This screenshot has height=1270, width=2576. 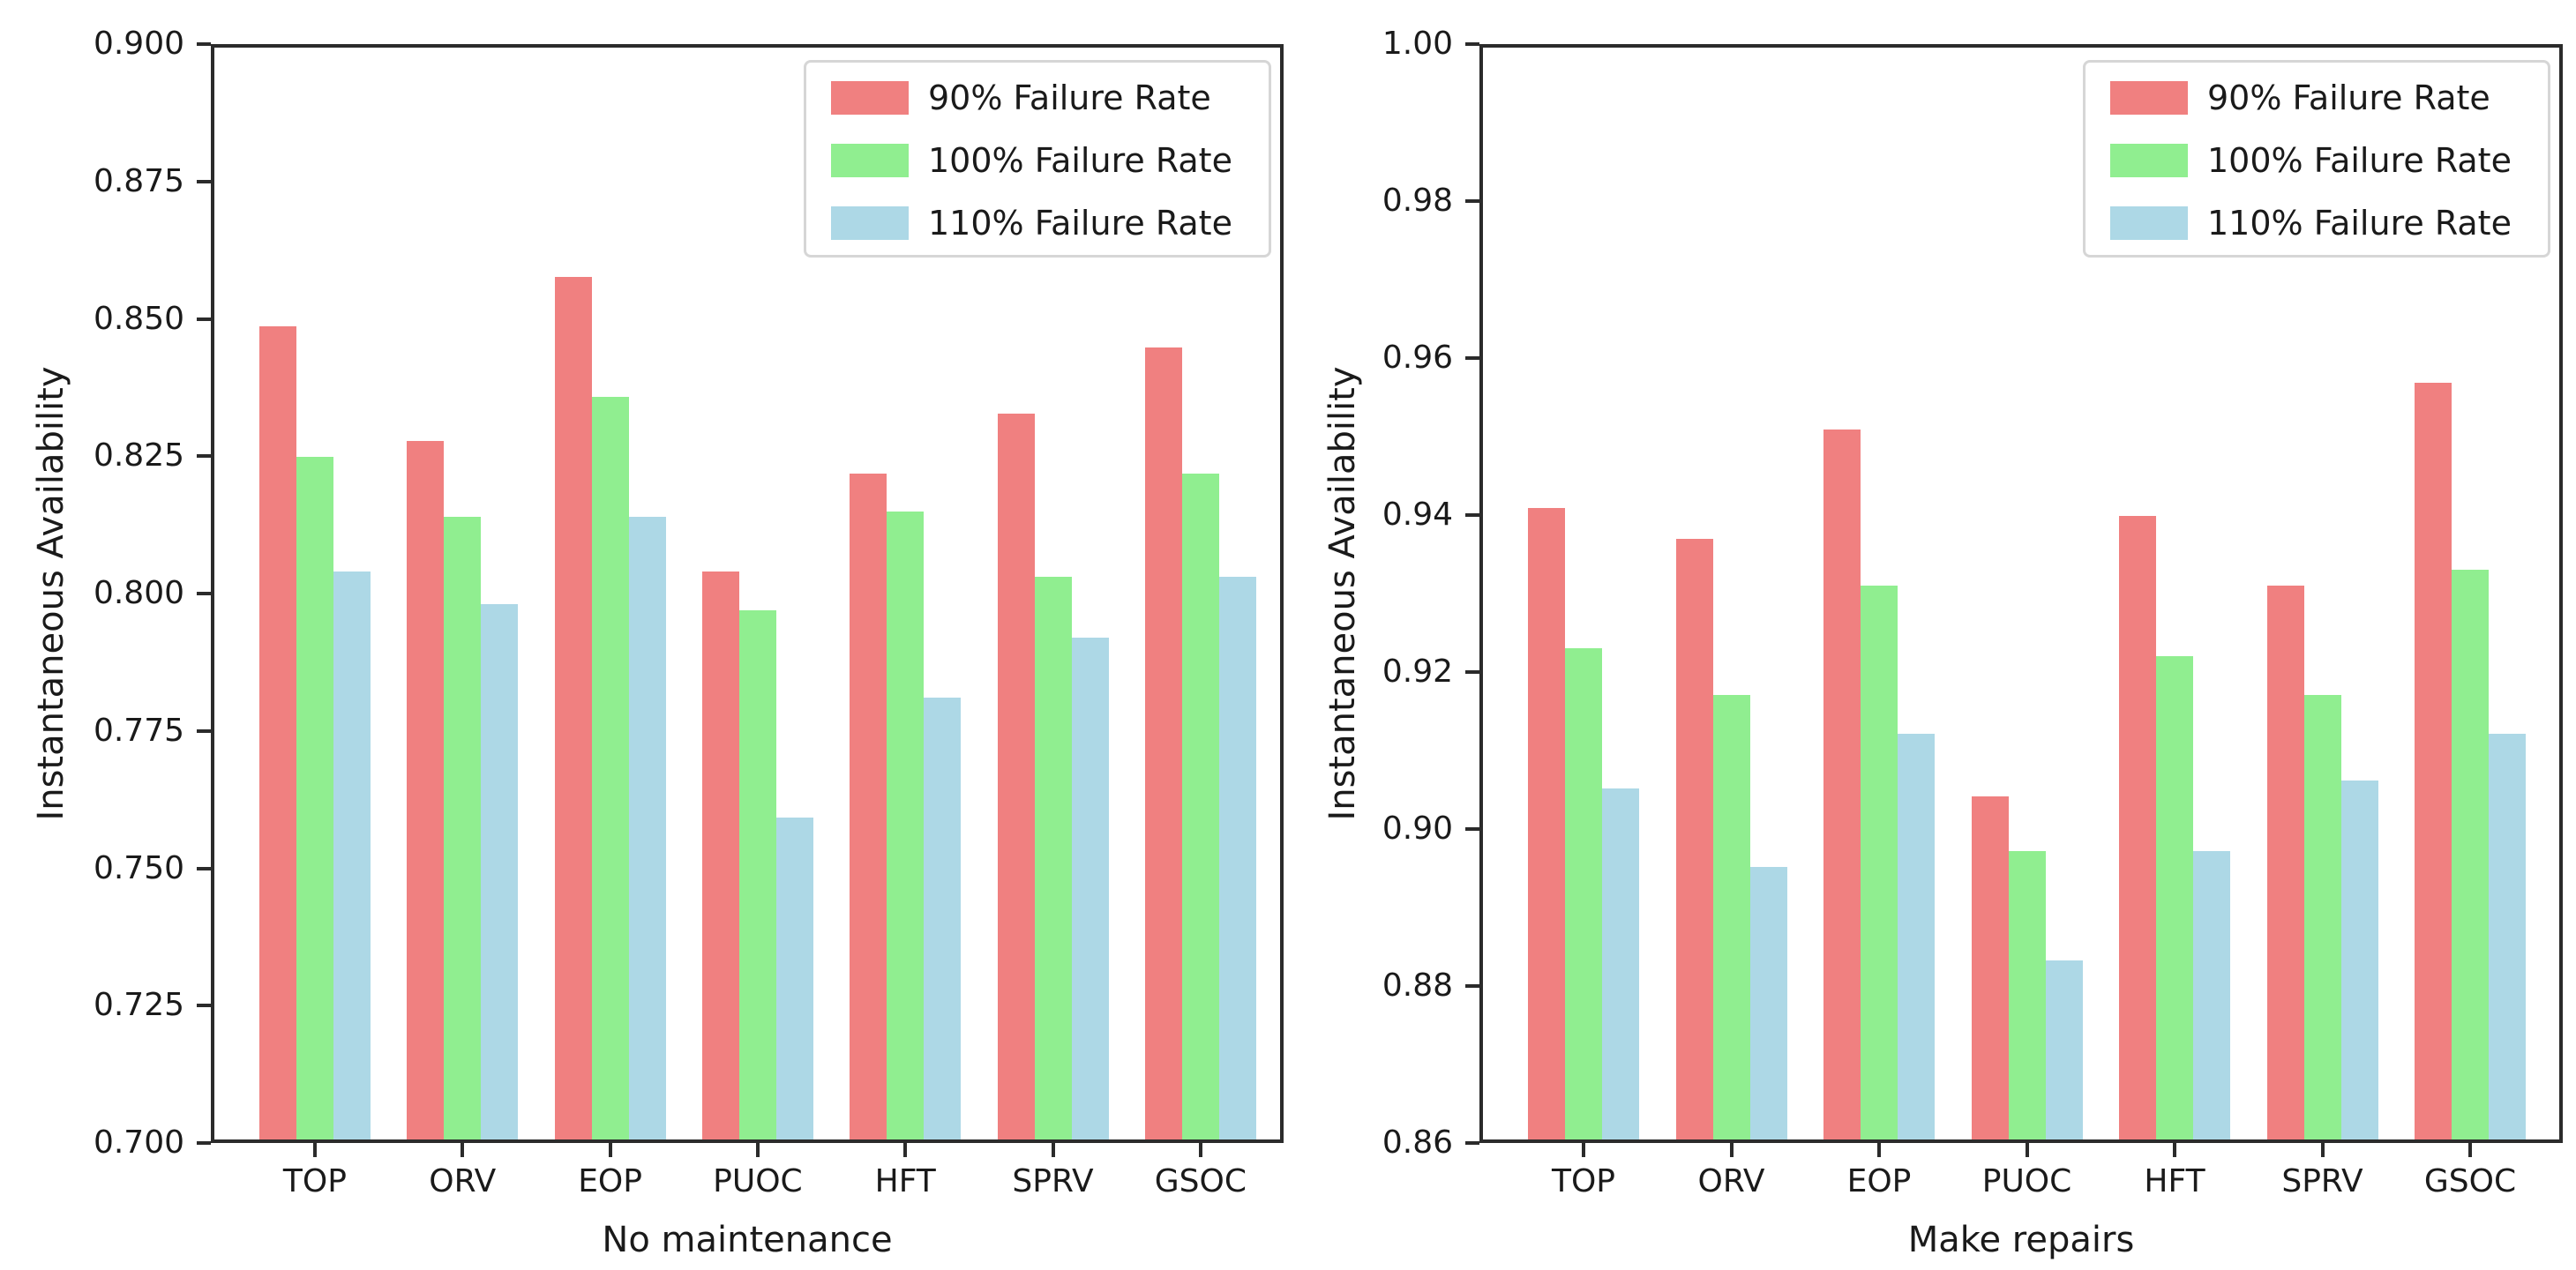 What do you see at coordinates (2021, 1240) in the screenshot?
I see `x-axis-title: Make repairs` at bounding box center [2021, 1240].